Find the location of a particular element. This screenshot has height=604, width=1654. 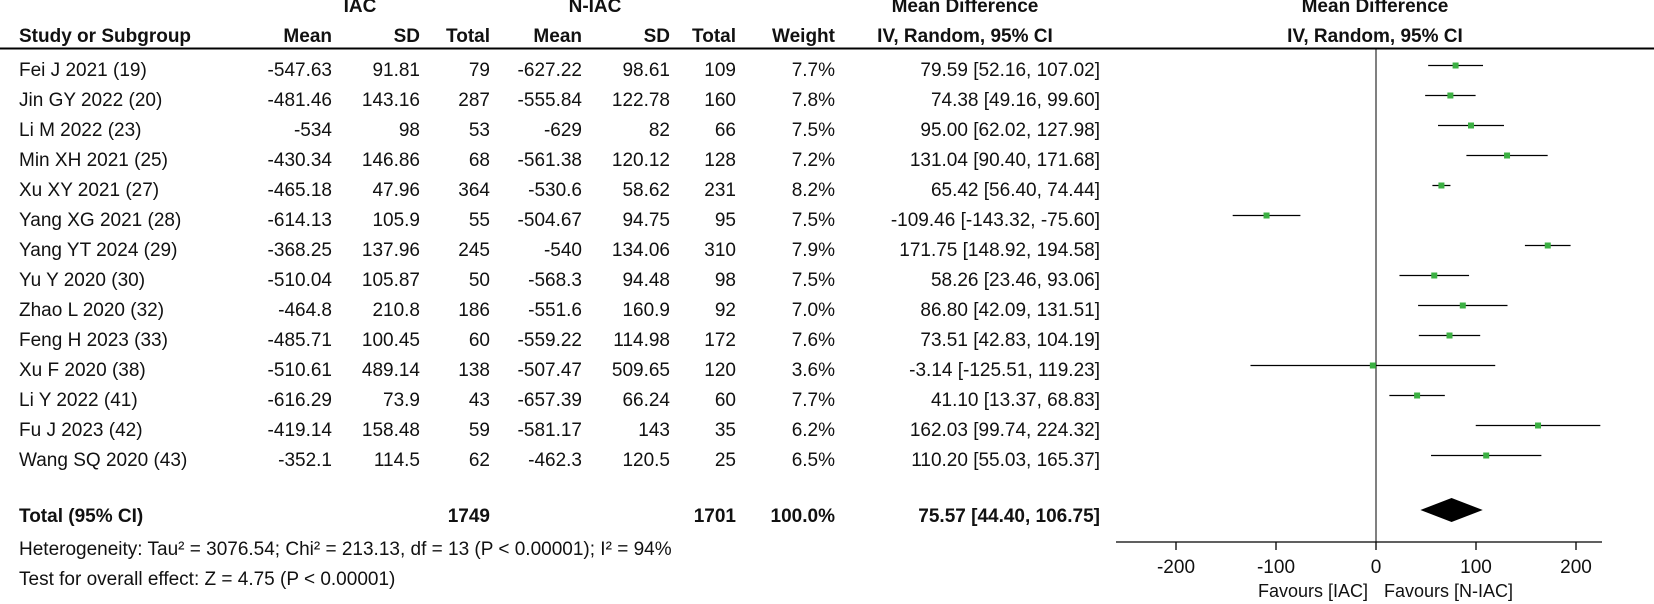

ci-text: 171.75 [148.92, 194.58] is located at coordinates (999, 250).